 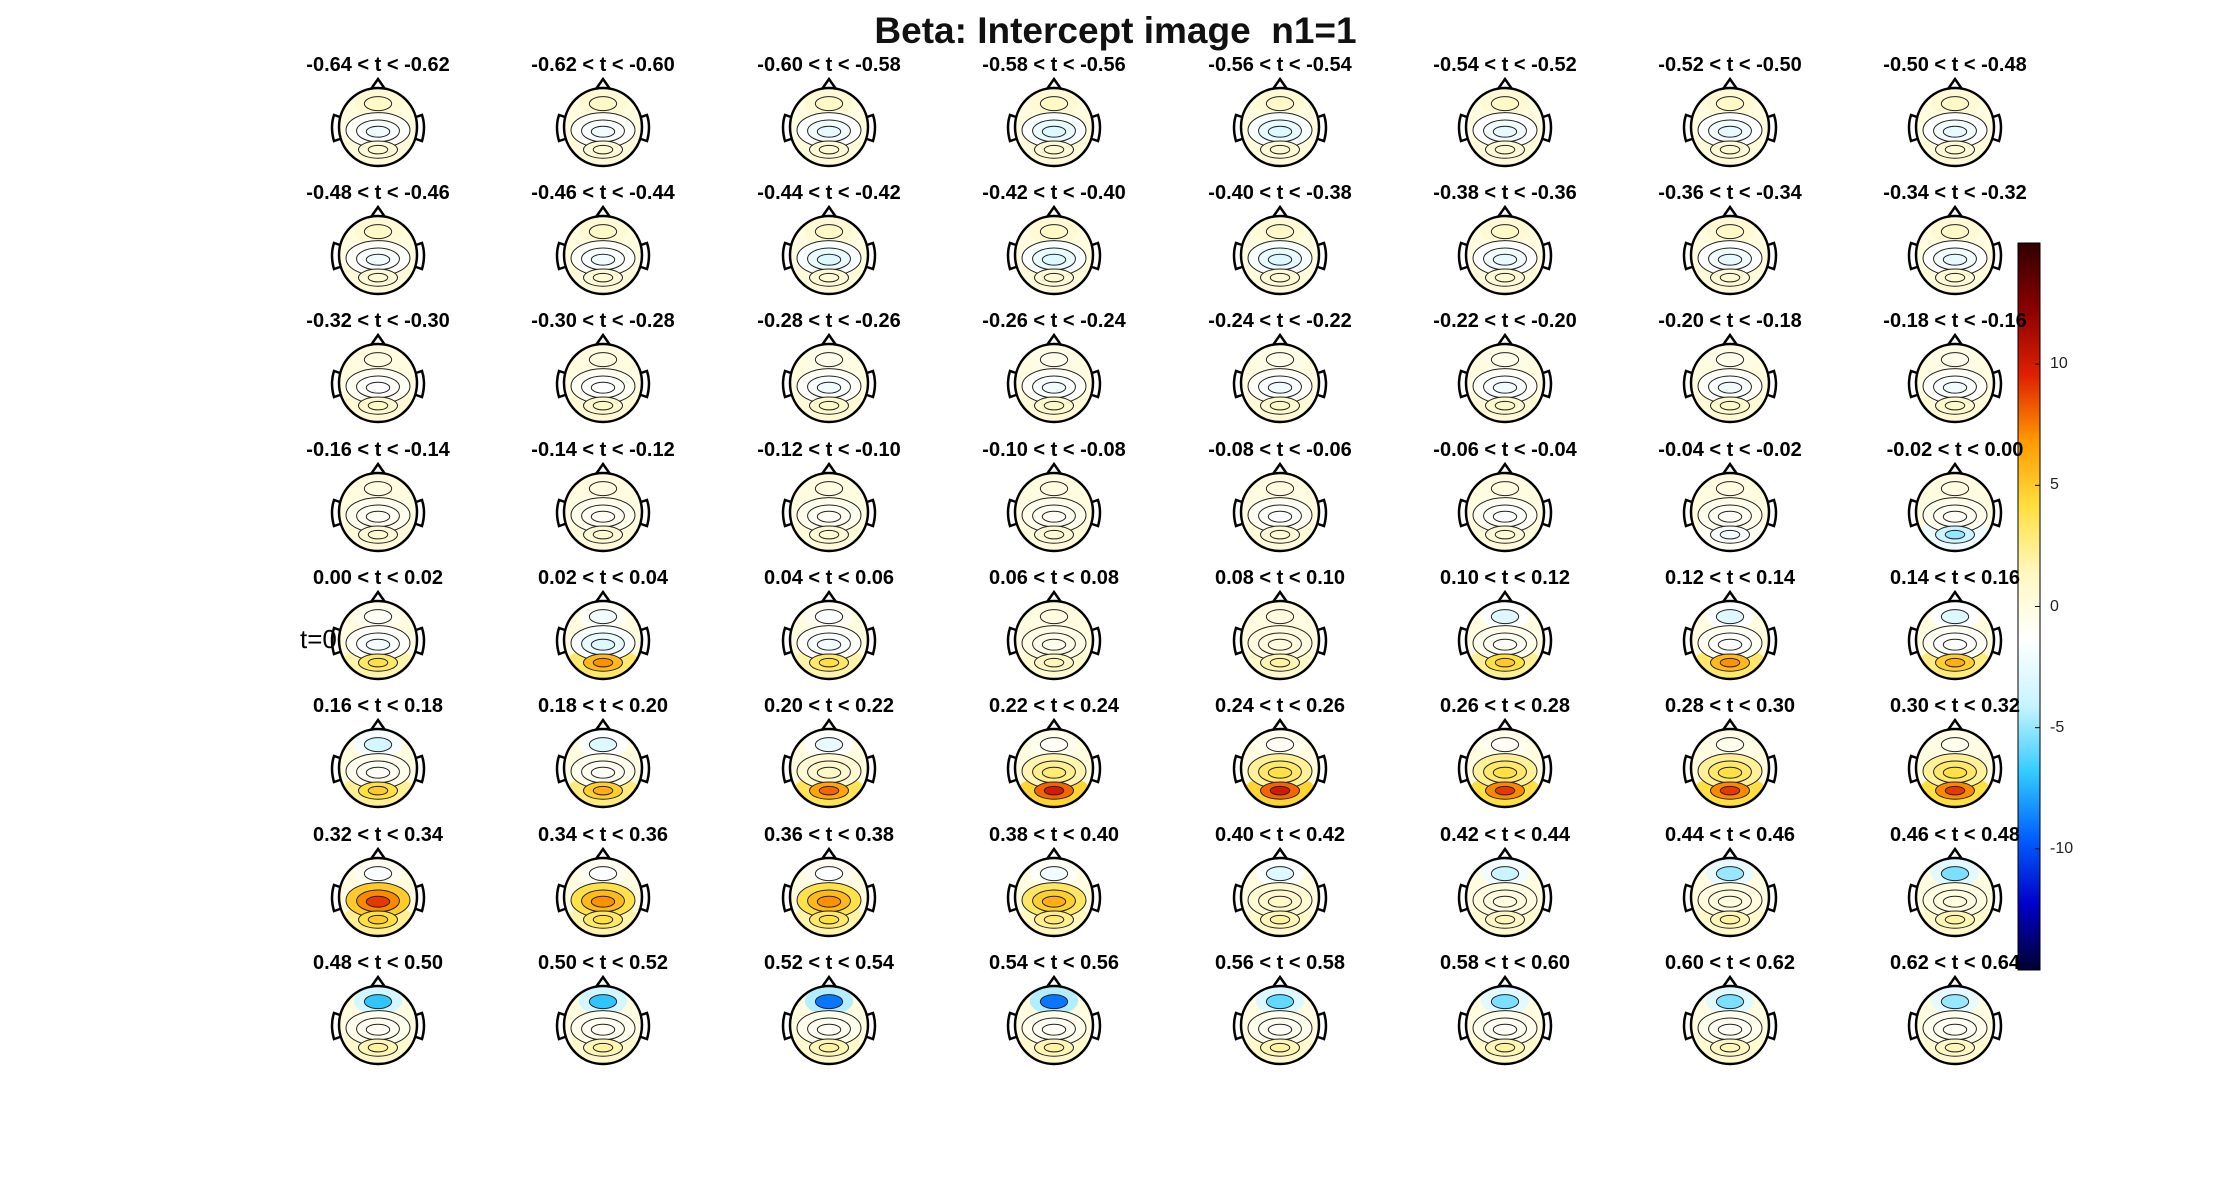 I want to click on panel-label: -0.10 < t < -0.08, so click(x=1054, y=450).